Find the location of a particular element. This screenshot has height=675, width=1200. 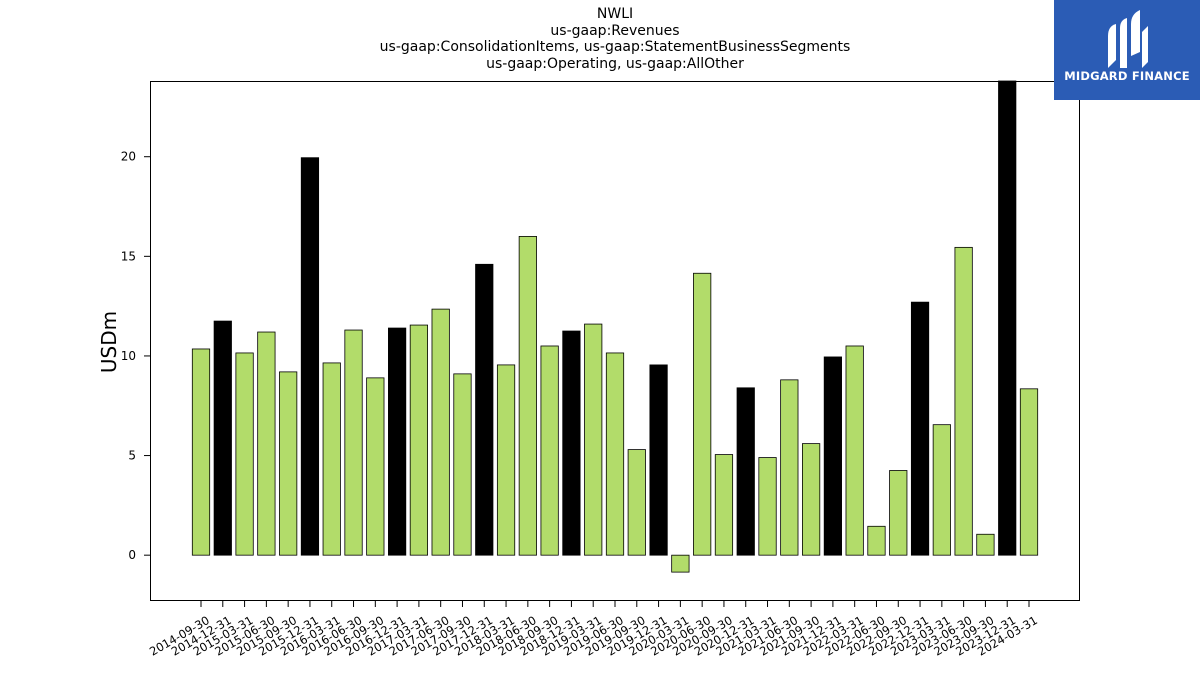

y-tick-label: 0 is located at coordinates (132, 555).